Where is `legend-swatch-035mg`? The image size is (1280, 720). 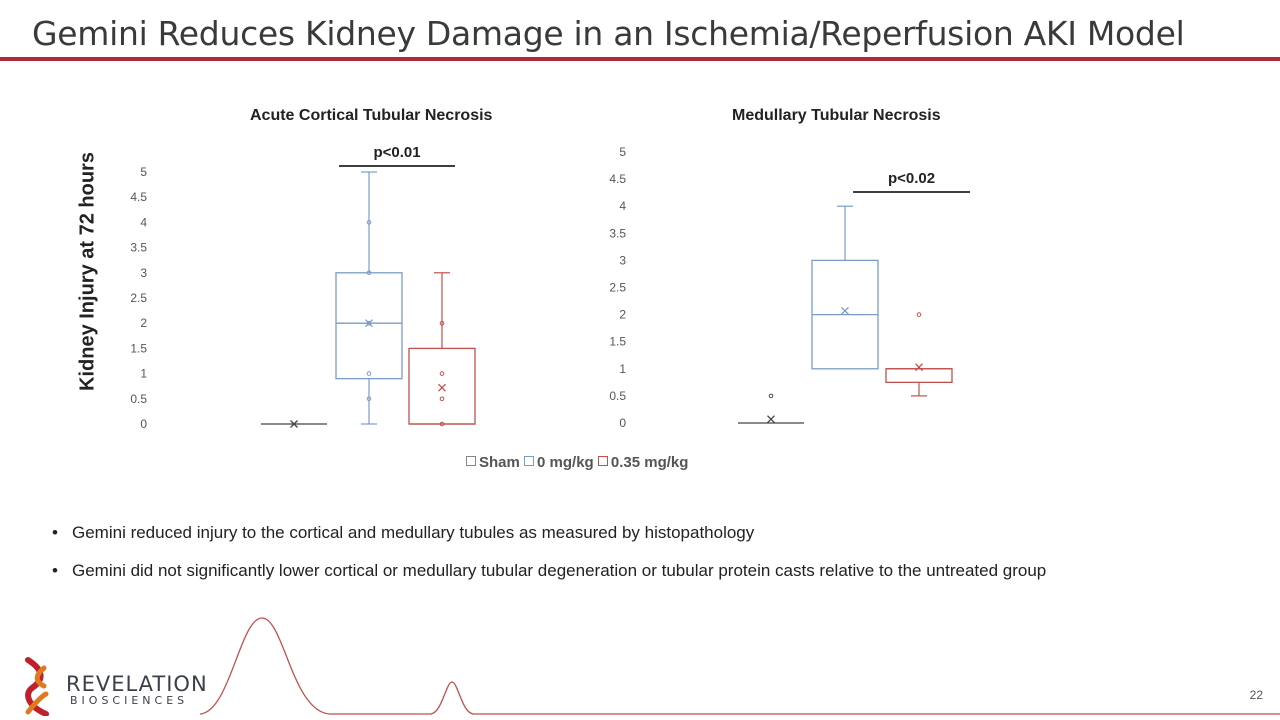
legend-swatch-035mg is located at coordinates (602, 461).